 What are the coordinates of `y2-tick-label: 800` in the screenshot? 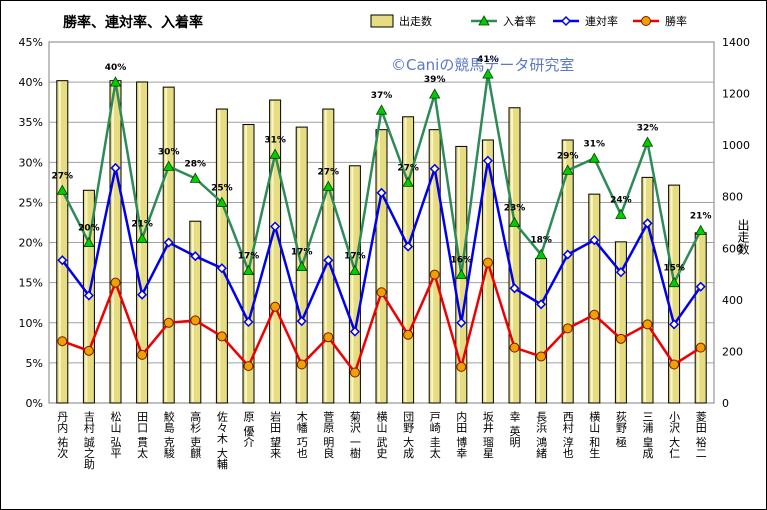 It's located at (732, 197).